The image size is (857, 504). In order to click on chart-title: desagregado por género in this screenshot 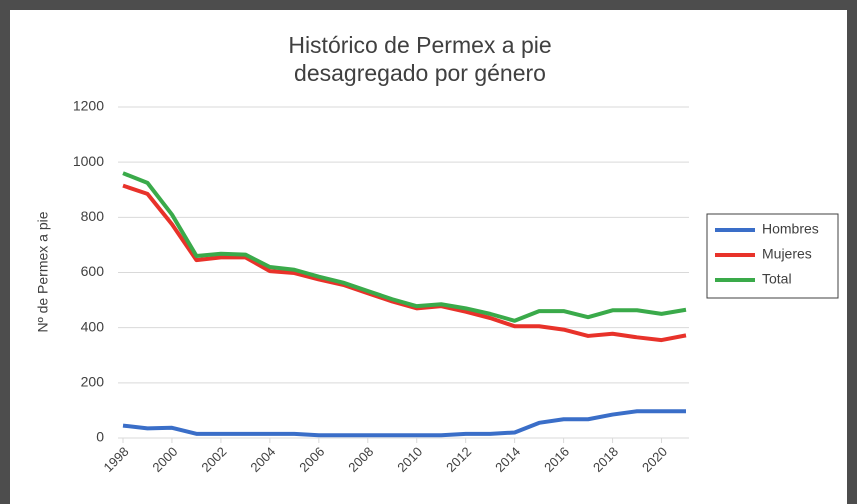, I will do `click(420, 73)`.